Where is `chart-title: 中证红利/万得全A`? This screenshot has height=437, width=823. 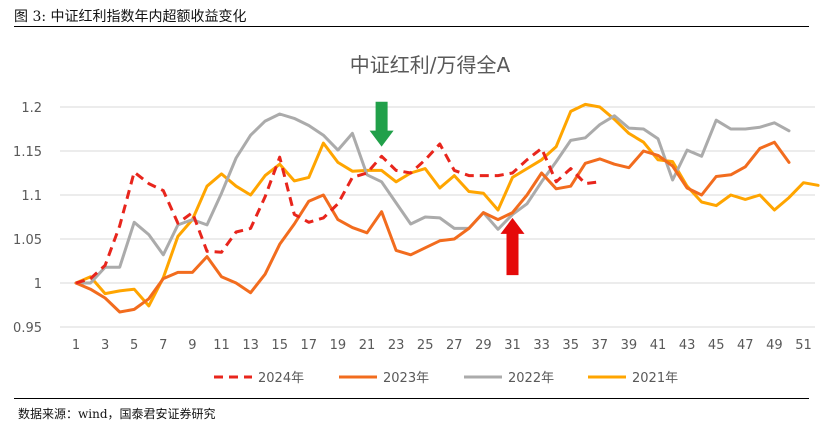
chart-title: 中证红利/万得全A is located at coordinates (430, 65).